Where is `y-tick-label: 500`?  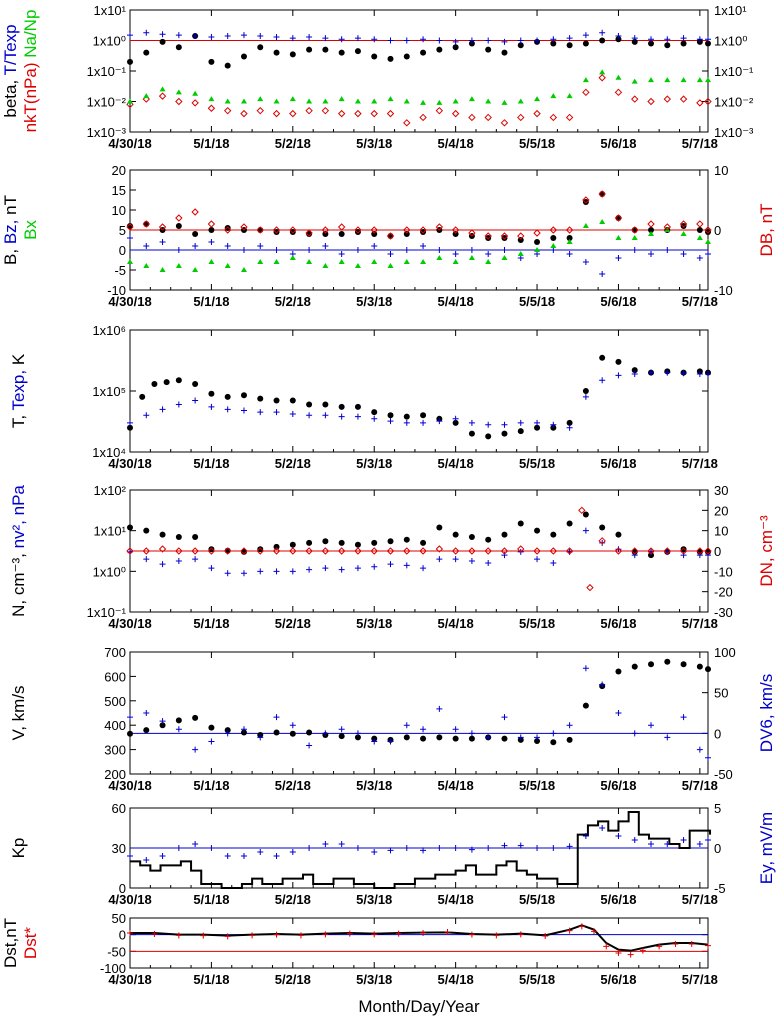 y-tick-label: 500 is located at coordinates (115, 701).